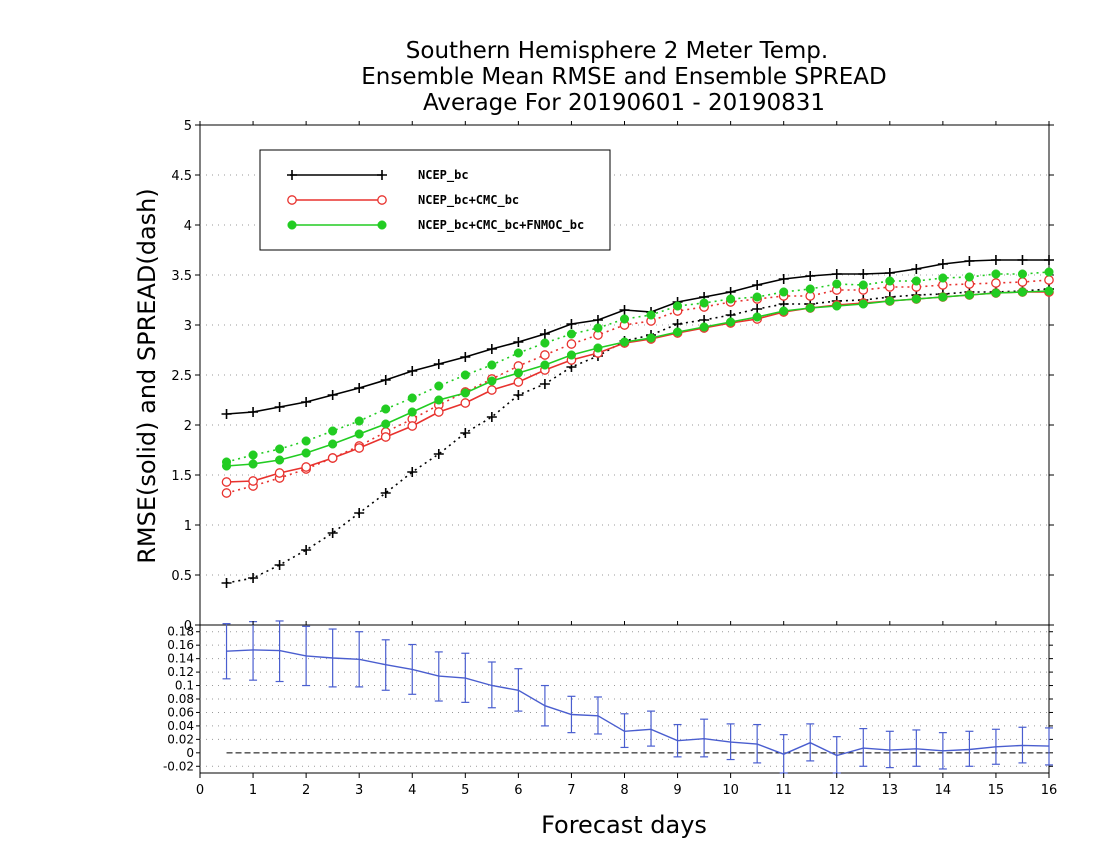 The height and width of the screenshot is (850, 1100). Describe the element at coordinates (465, 790) in the screenshot. I see `x-tick-label: 5` at that location.